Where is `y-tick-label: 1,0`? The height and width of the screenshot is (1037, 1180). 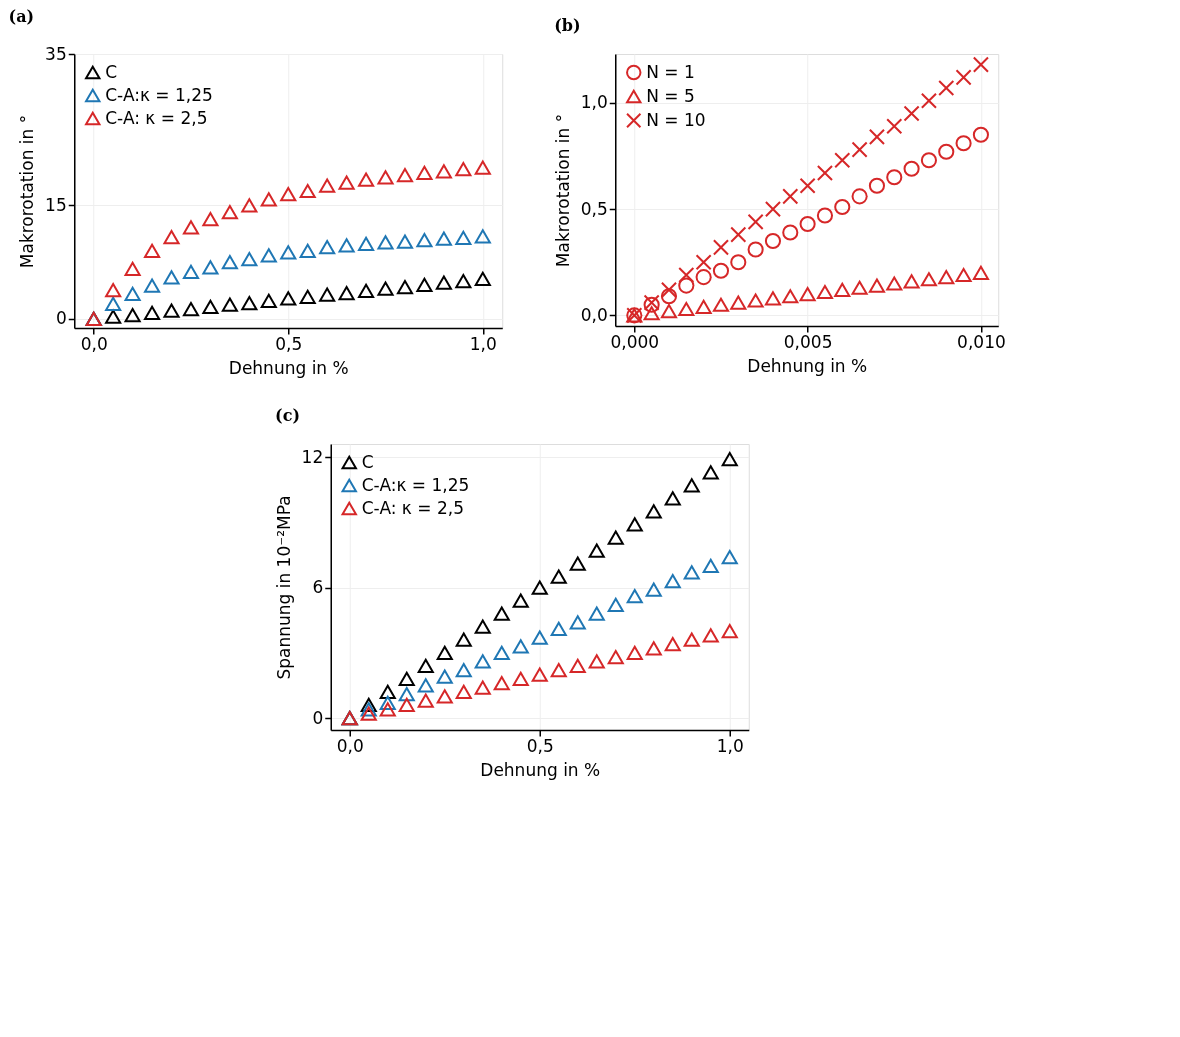 y-tick-label: 1,0 is located at coordinates (594, 102).